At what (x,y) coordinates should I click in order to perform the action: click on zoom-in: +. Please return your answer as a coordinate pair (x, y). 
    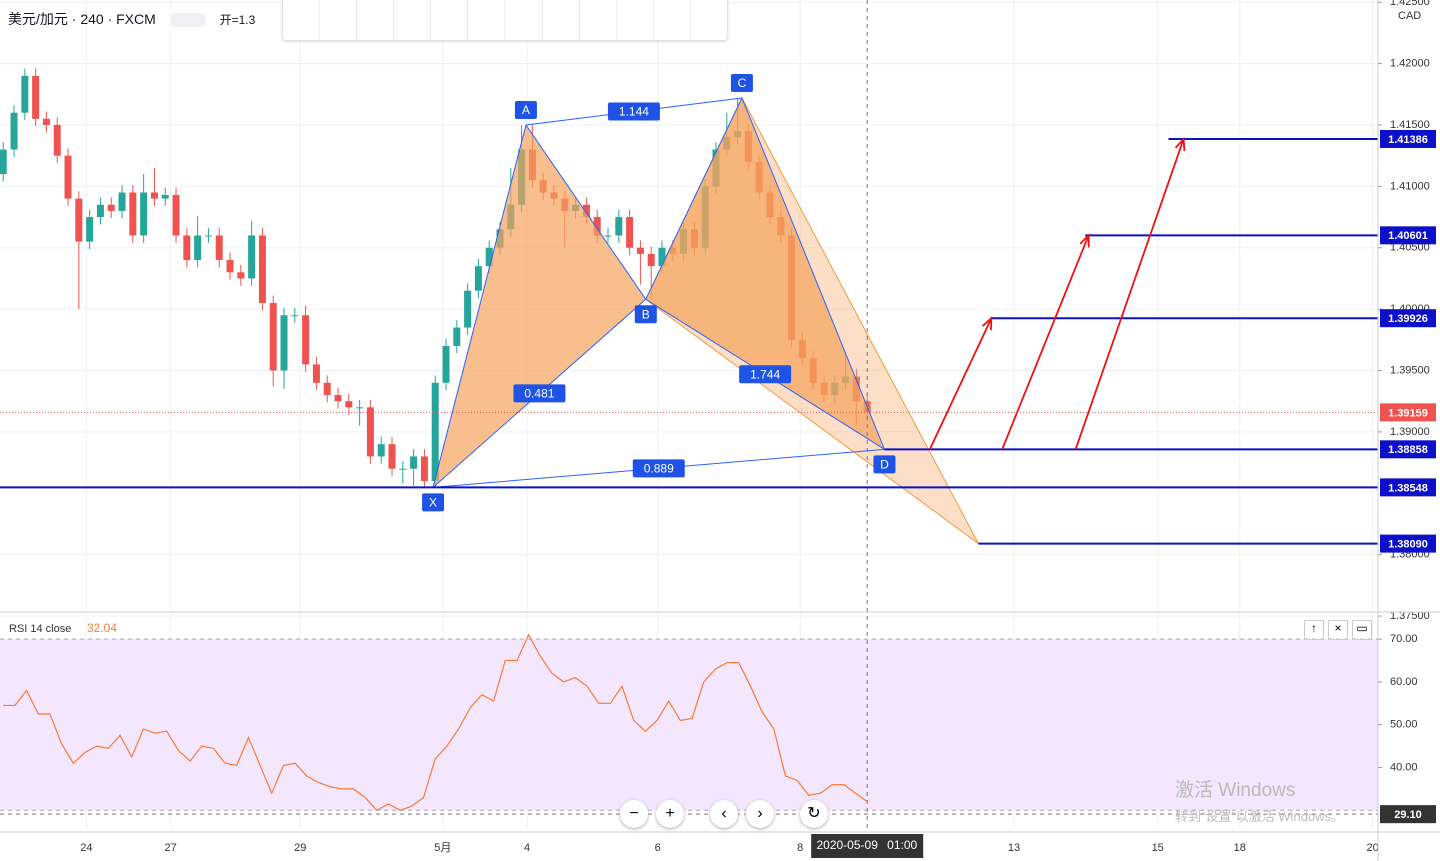
    Looking at the image, I should click on (670, 814).